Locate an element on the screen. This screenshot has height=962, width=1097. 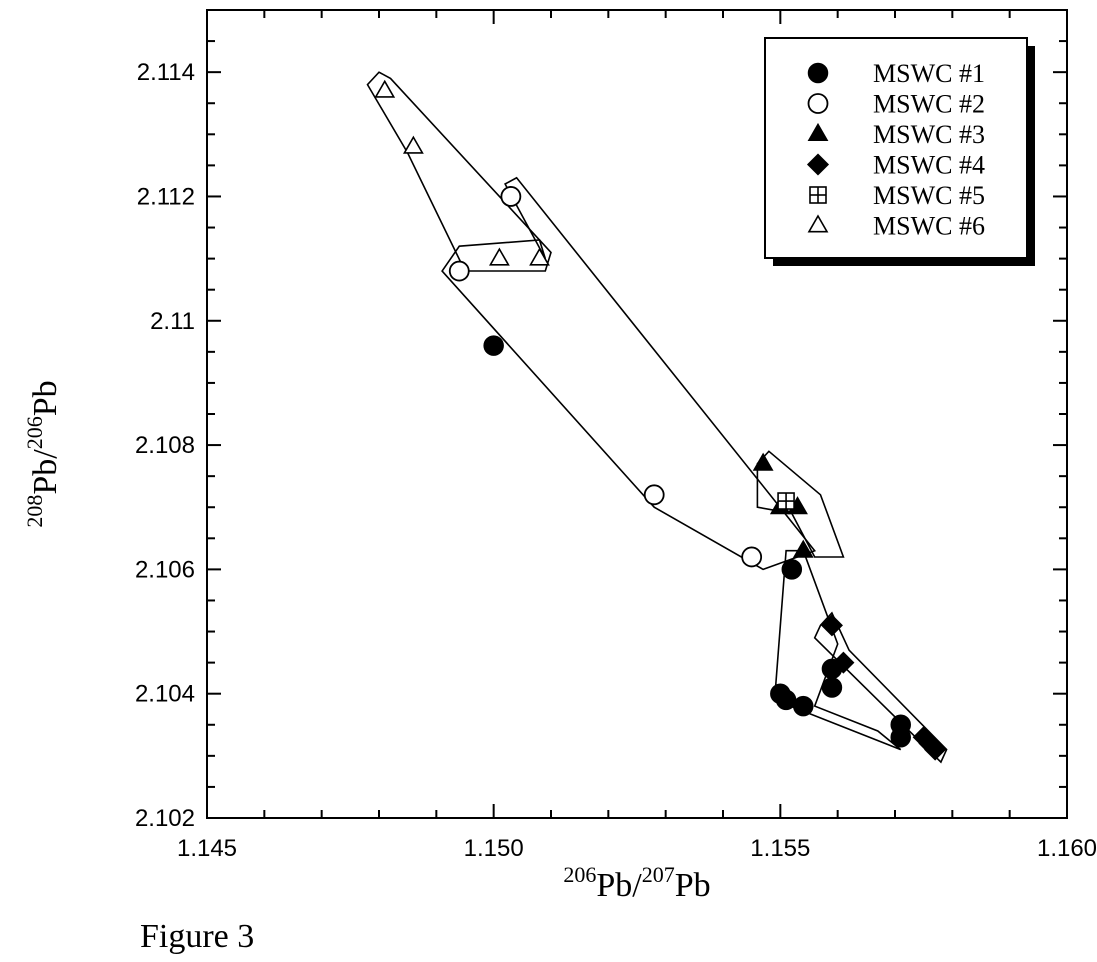
y-tick-label: 2.104 is located at coordinates (165, 694).